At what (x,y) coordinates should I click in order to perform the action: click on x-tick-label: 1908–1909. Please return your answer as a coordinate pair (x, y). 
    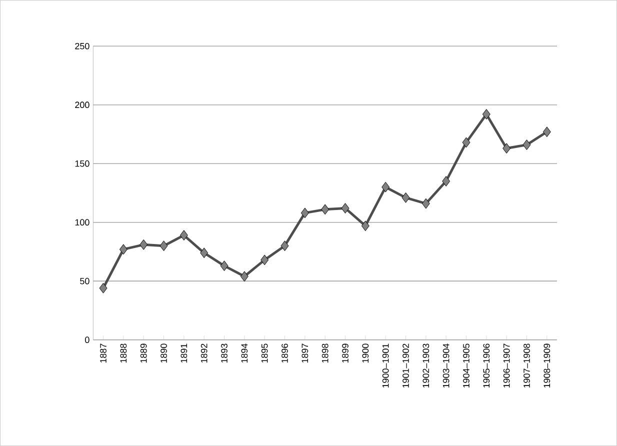
    Looking at the image, I should click on (547, 366).